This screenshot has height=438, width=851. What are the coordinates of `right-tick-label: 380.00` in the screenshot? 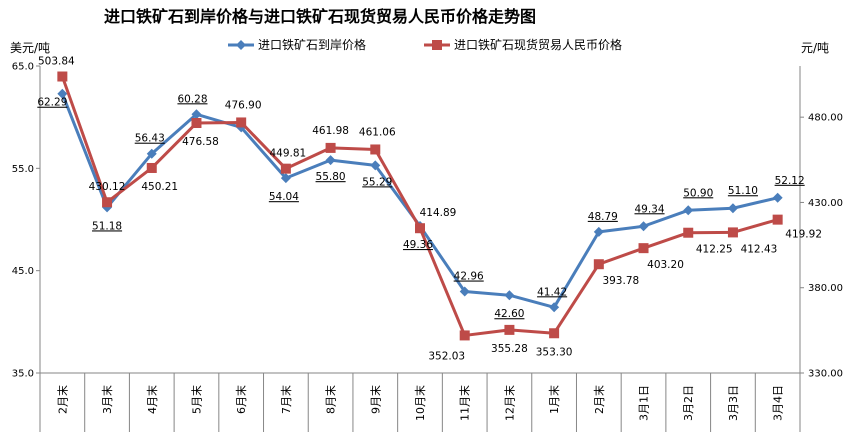 It's located at (825, 288).